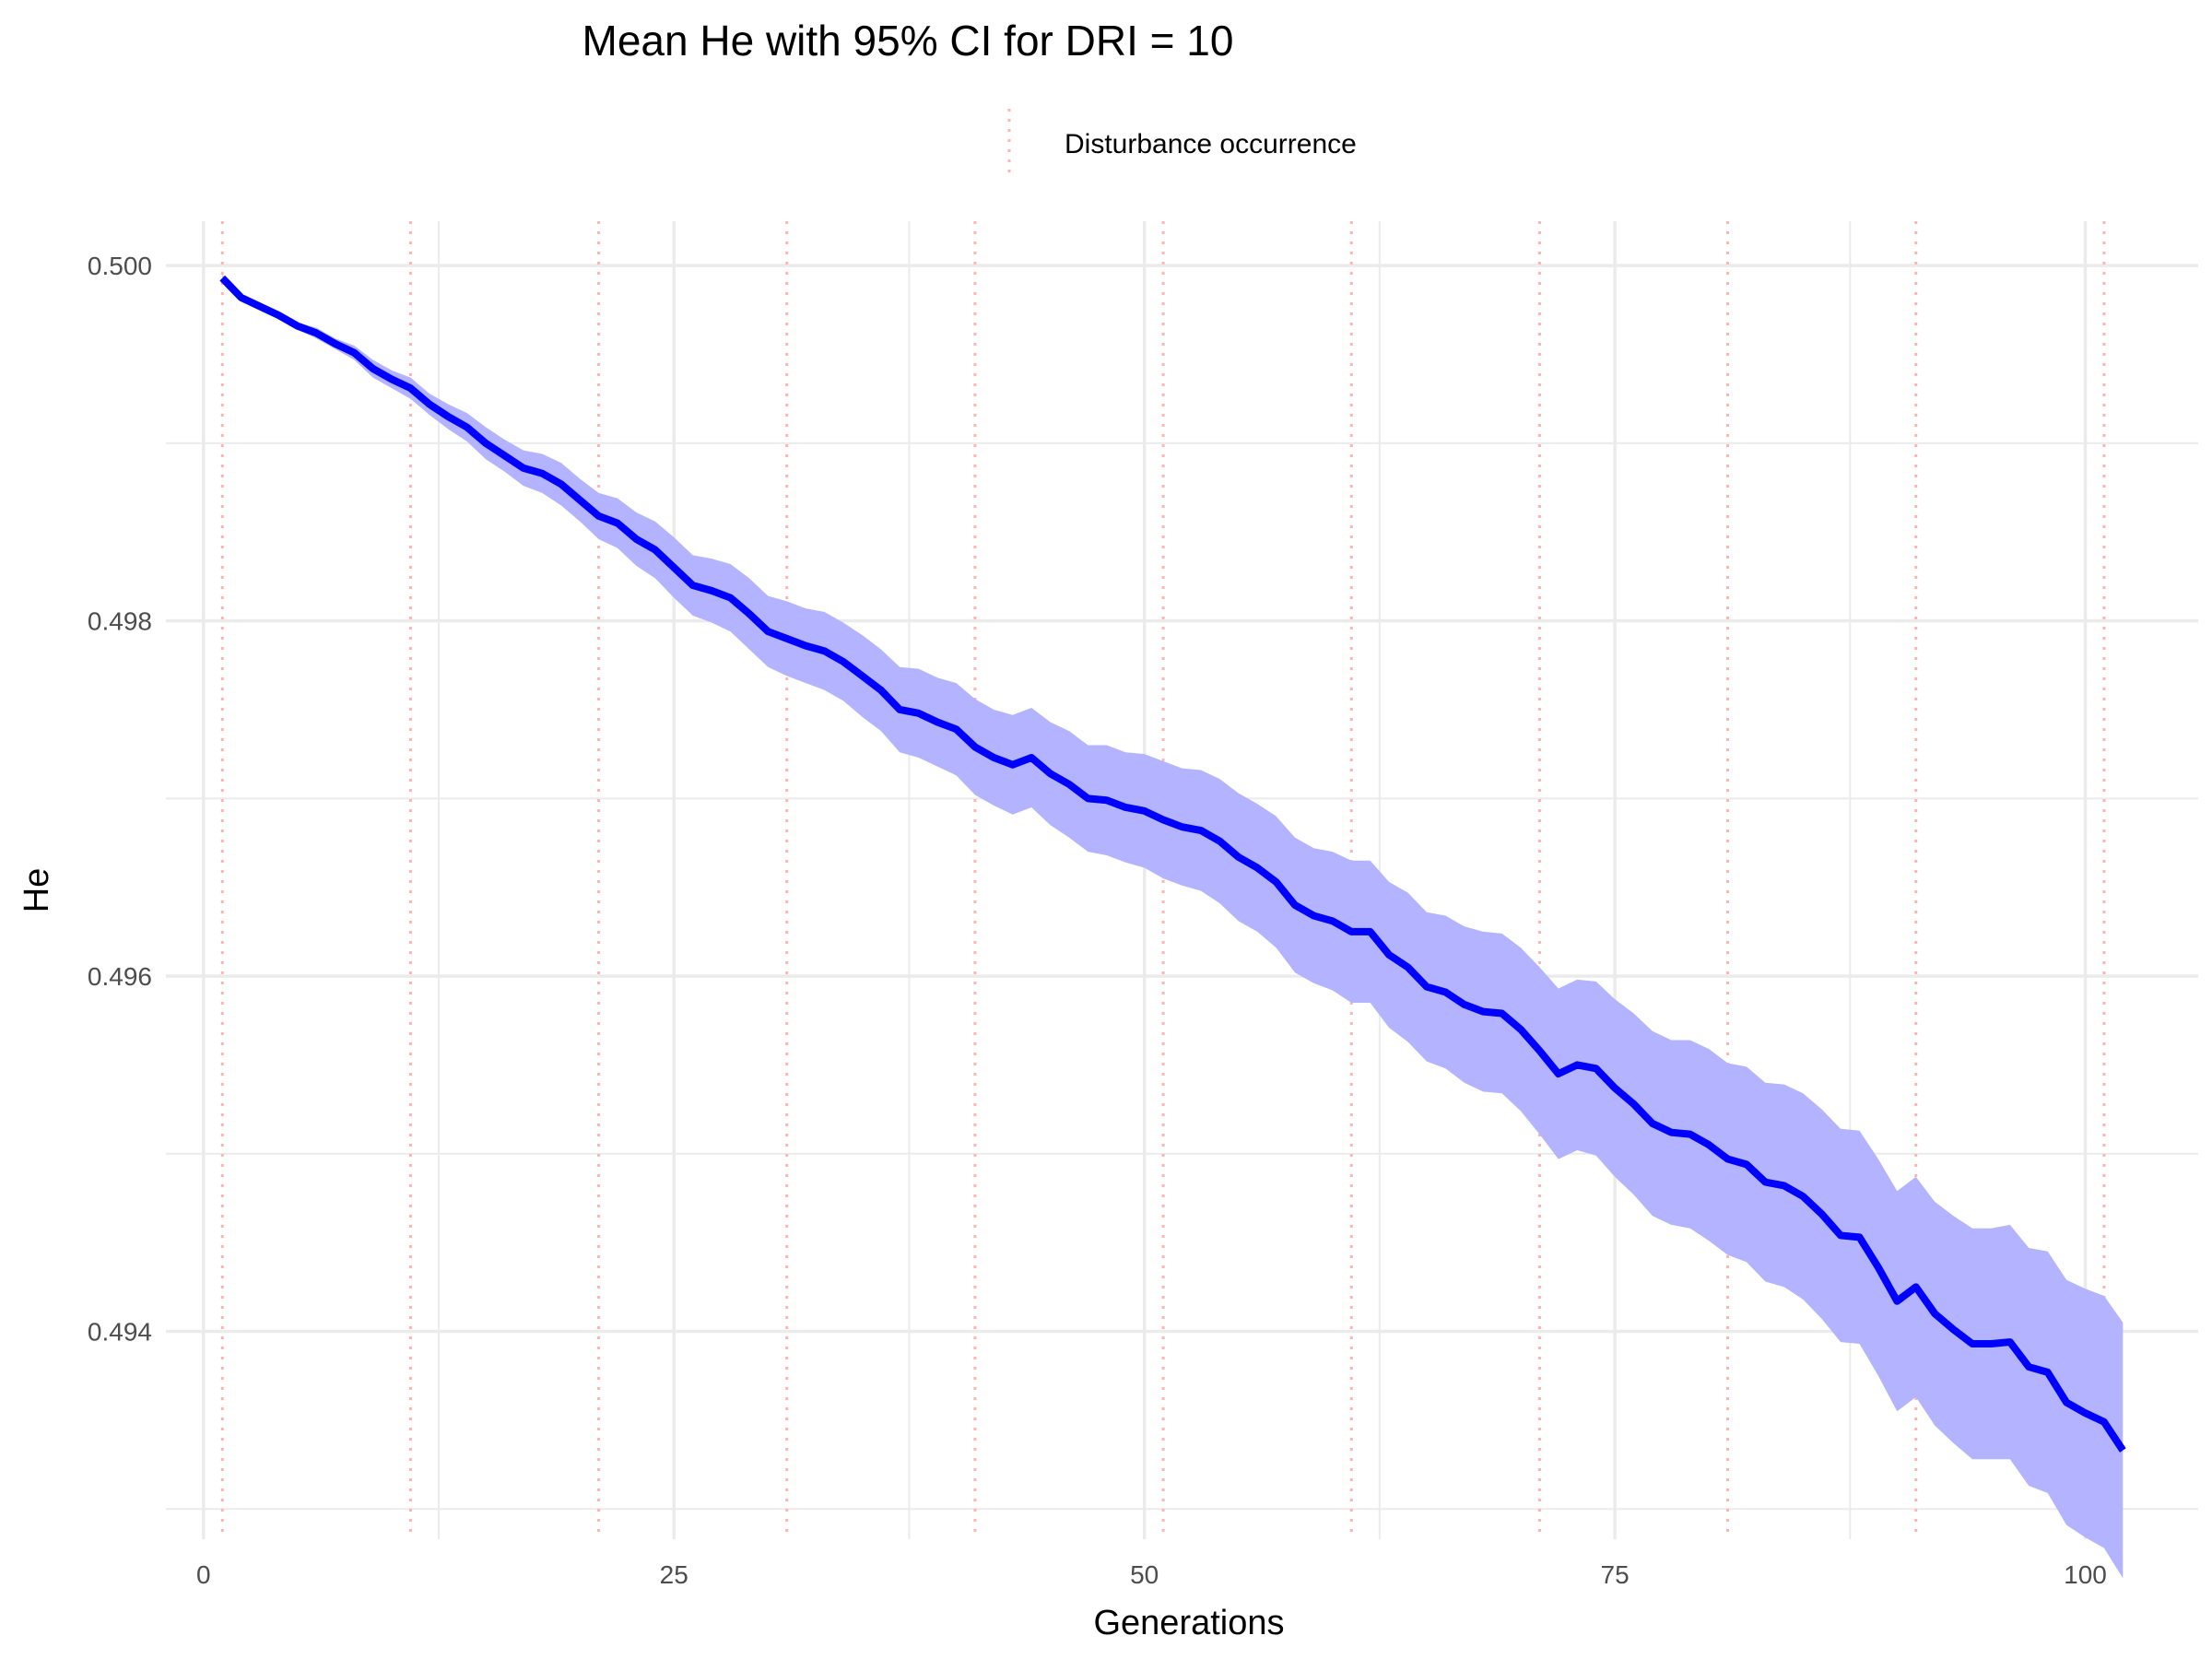 This screenshot has width=2212, height=1659. What do you see at coordinates (2085, 1574) in the screenshot?
I see `x-tick-label: 100` at bounding box center [2085, 1574].